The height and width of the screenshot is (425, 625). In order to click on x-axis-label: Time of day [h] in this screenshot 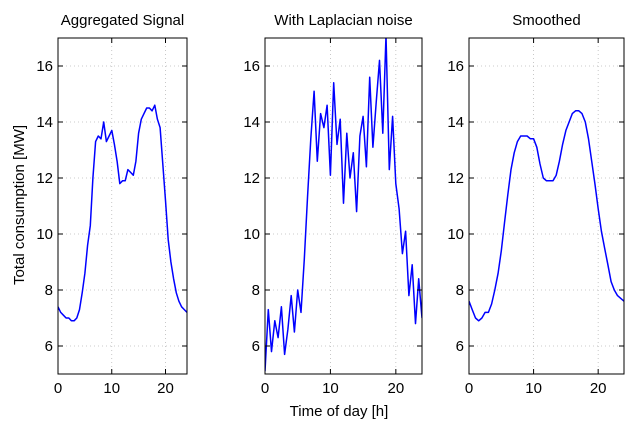, I will do `click(339, 411)`.